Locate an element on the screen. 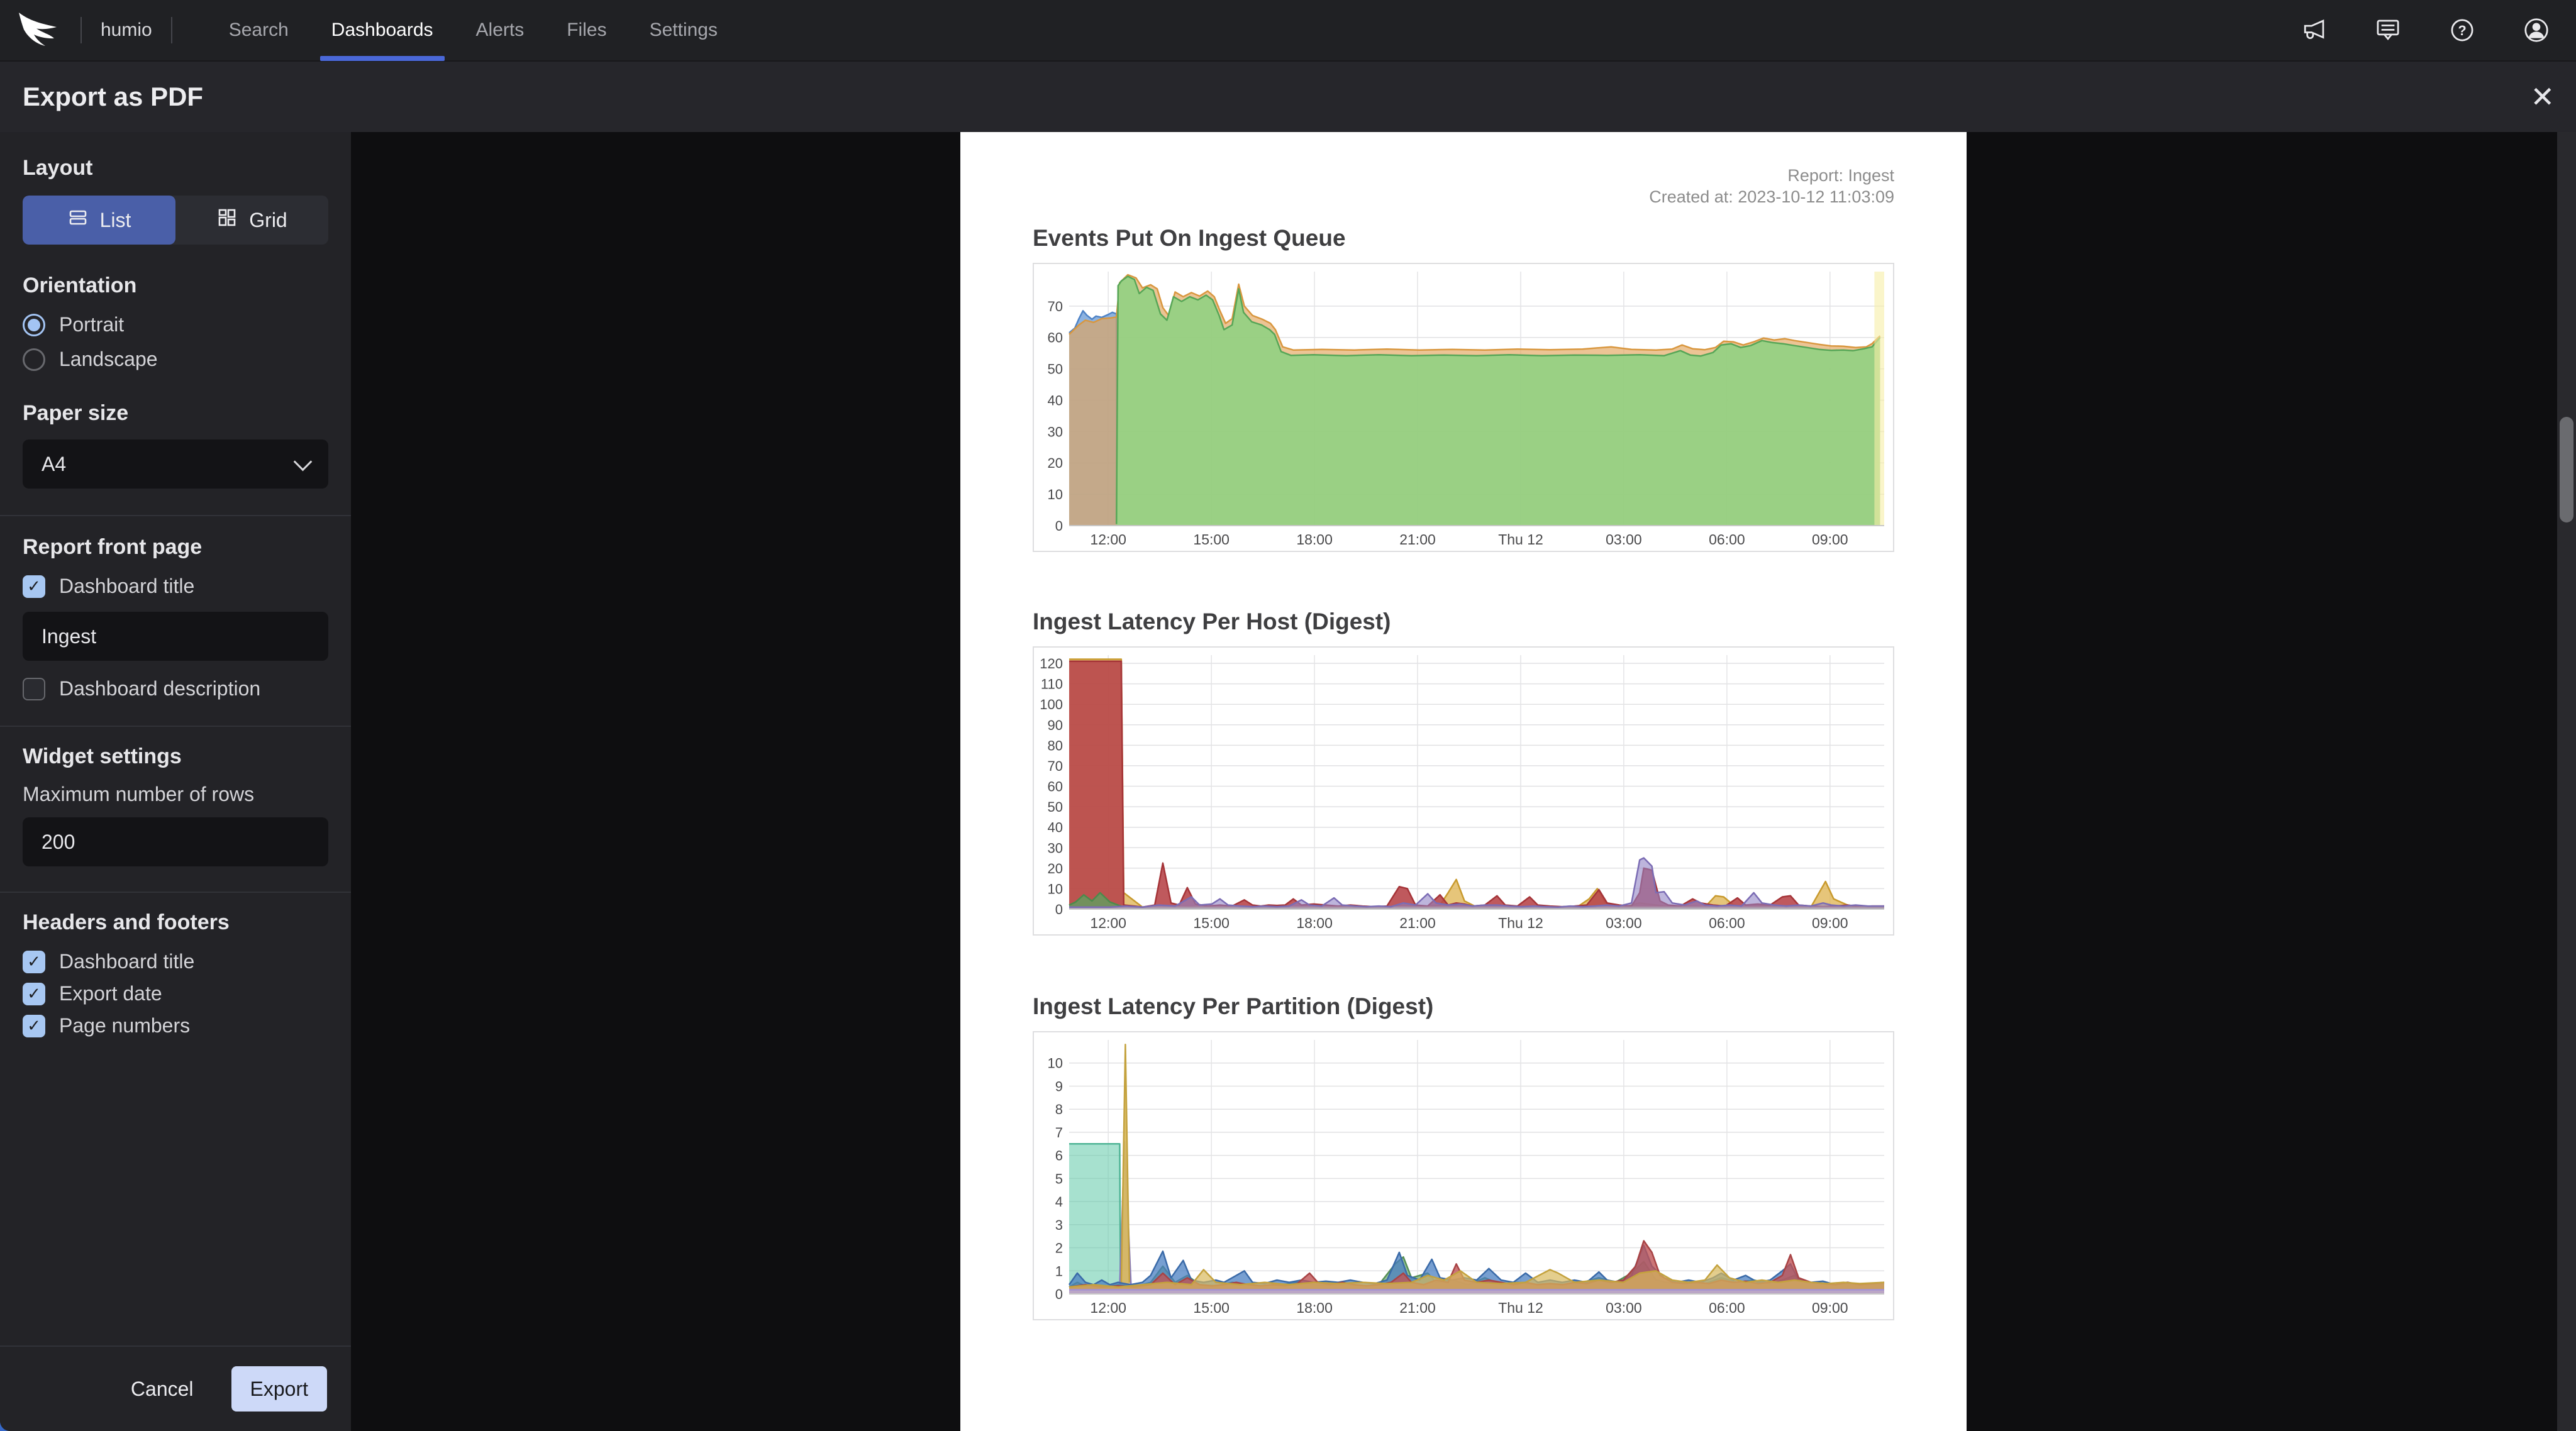 The image size is (2576, 1431). headers-footers-heading: Headers and footers is located at coordinates (126, 922).